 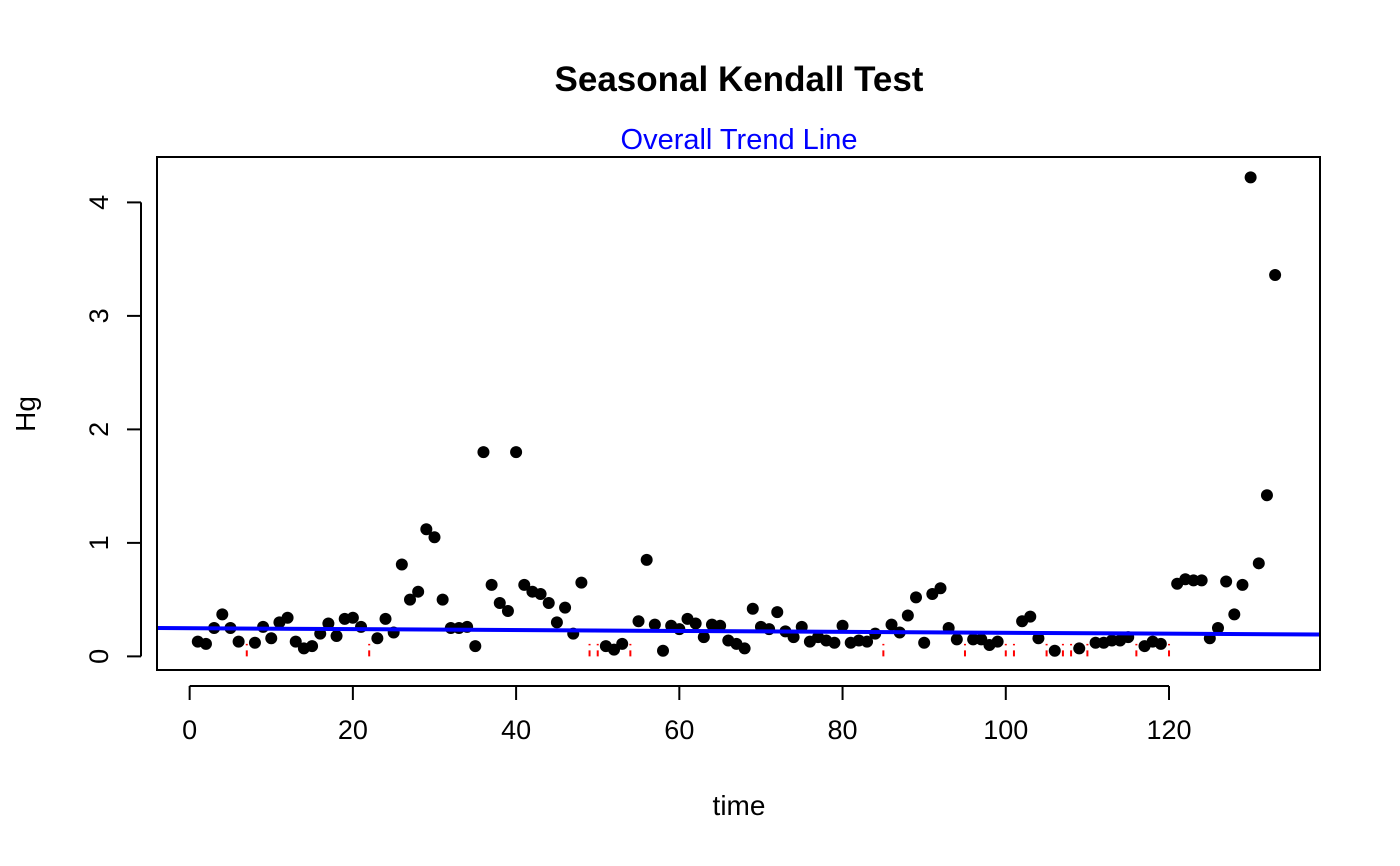 What do you see at coordinates (739, 140) in the screenshot?
I see `chart-subtitle: Overall Trend Line` at bounding box center [739, 140].